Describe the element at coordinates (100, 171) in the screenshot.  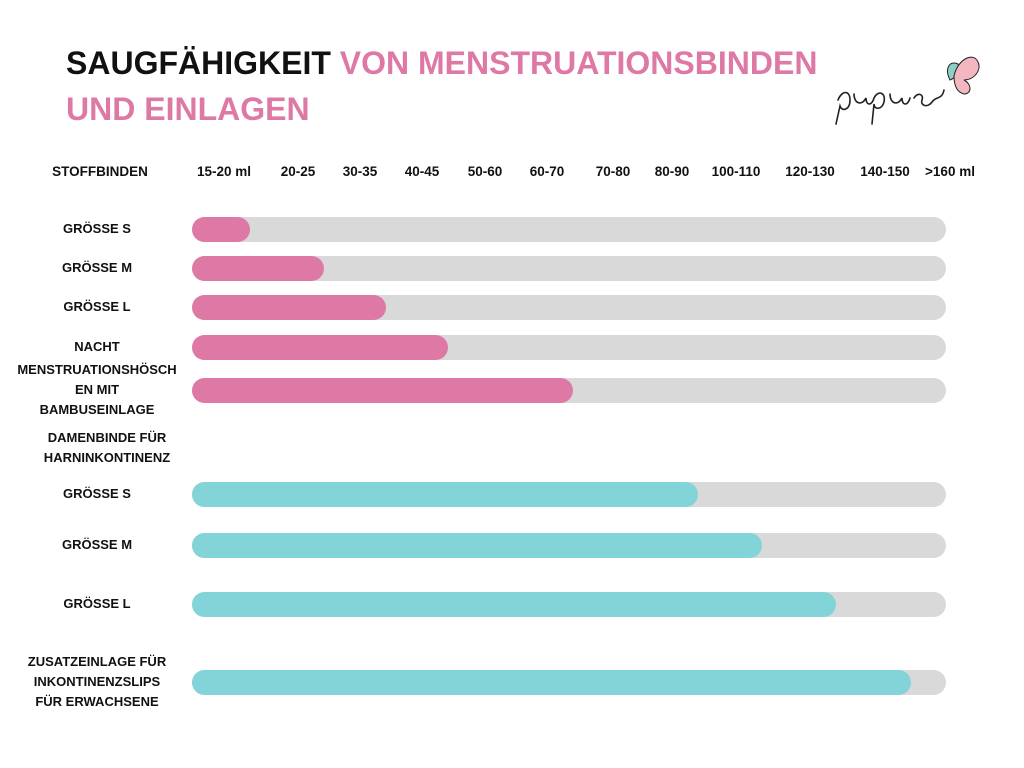
I see `category-axis-header: STOFFBINDEN` at that location.